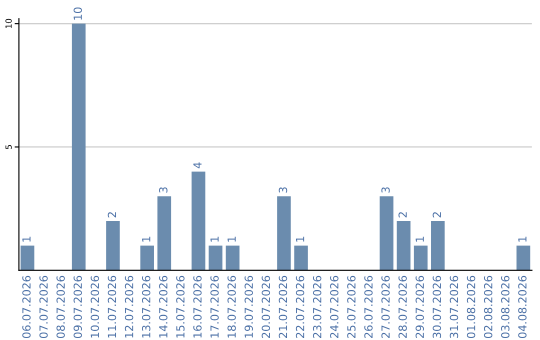 This screenshot has width=540, height=340. What do you see at coordinates (300, 307) in the screenshot?
I see `x-tick-label: 22.07.2026` at bounding box center [300, 307].